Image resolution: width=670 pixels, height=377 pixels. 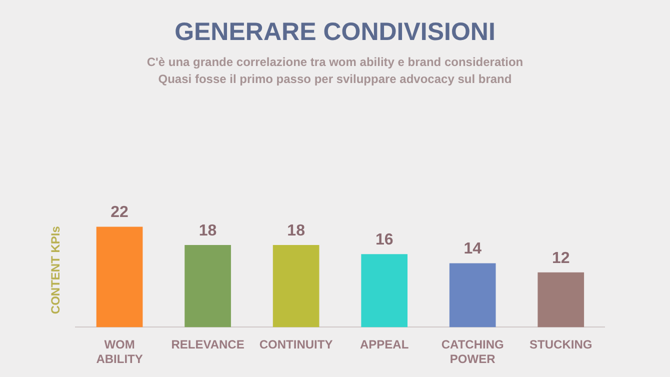 I want to click on x-tick-label: STUCKING, so click(x=561, y=345).